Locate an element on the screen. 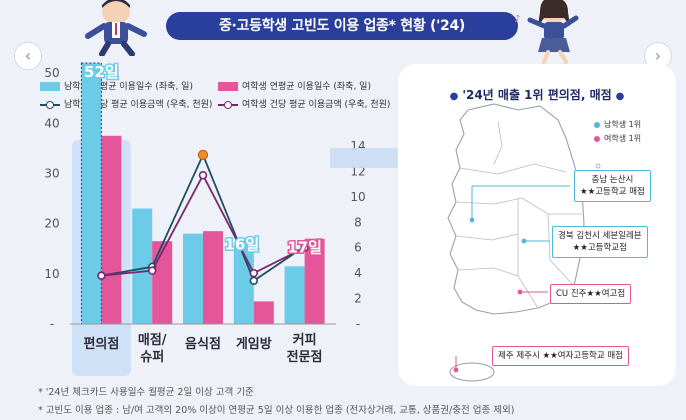 Image resolution: width=686 pixels, height=420 pixels. page-title: 중·고등학생 고빈도 이용 업종* 현황 ('24) is located at coordinates (342, 26).